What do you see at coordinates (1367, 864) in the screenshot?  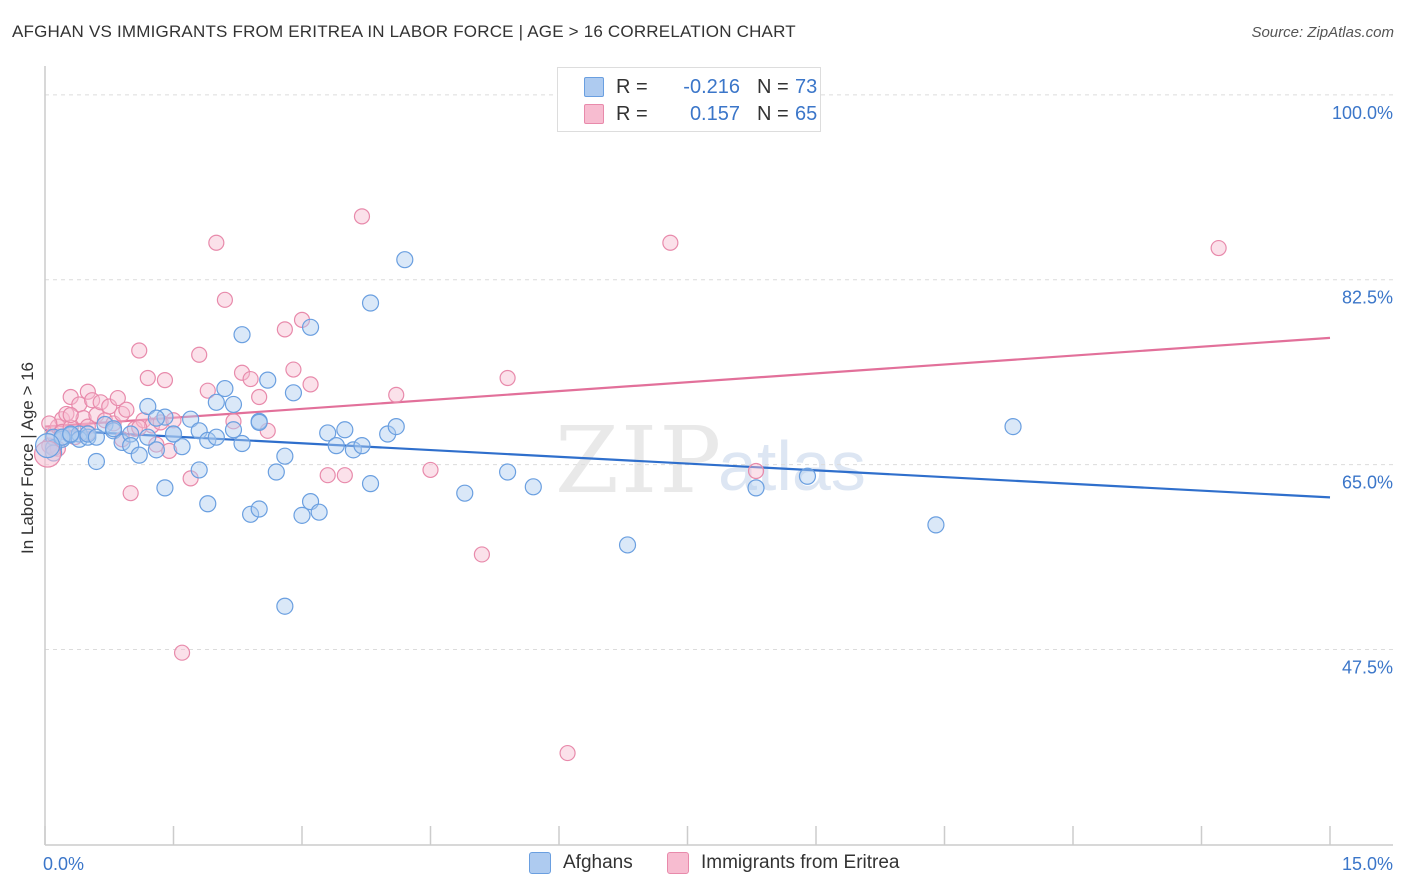 I see `x-tick-label: 15.0%` at bounding box center [1367, 864].